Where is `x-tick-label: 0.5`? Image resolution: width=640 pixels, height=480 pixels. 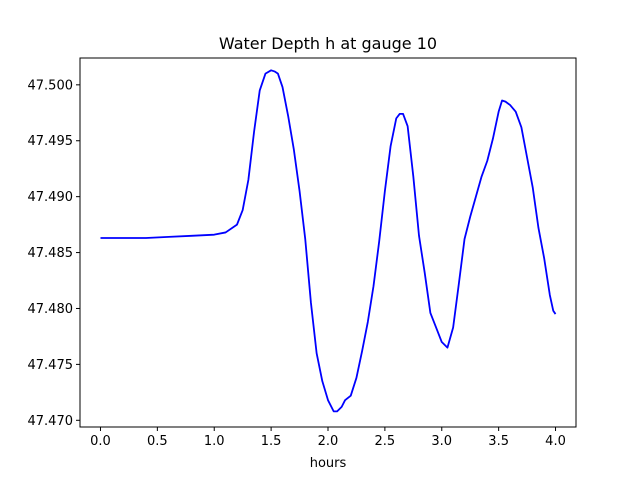 x-tick-label: 0.5 is located at coordinates (157, 441).